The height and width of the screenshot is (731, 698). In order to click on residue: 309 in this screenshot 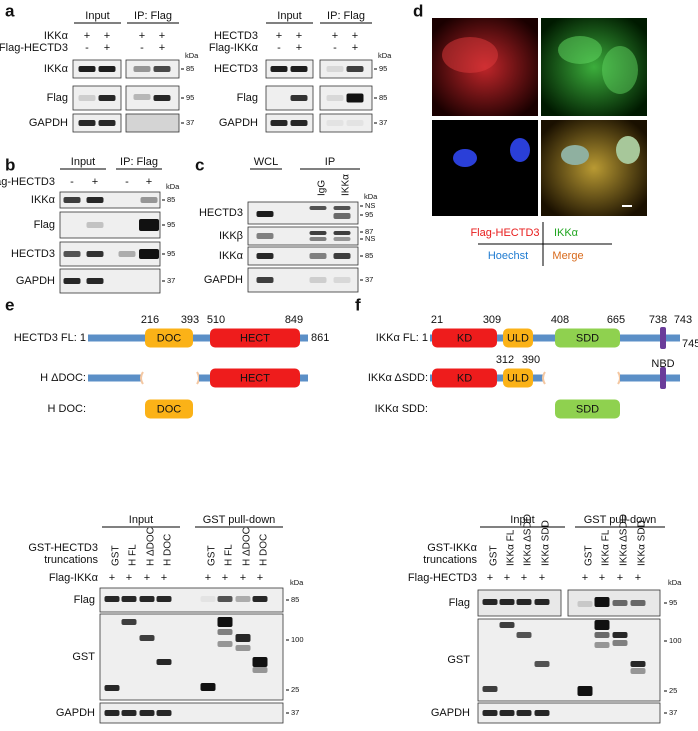, I will do `click(492, 320)`.